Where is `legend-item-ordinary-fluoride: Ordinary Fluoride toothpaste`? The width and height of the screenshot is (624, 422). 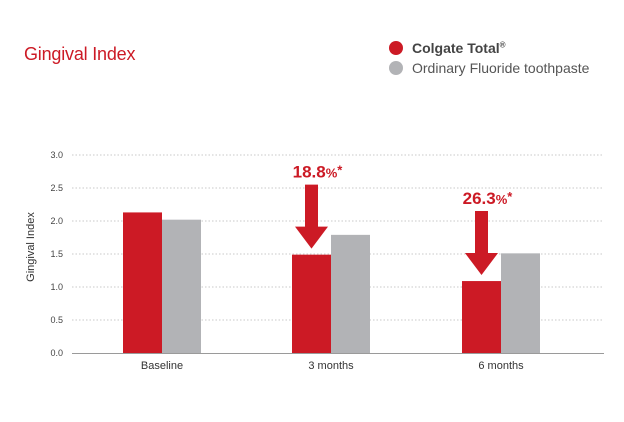
legend-item-ordinary-fluoride: Ordinary Fluoride toothpaste is located at coordinates (489, 68).